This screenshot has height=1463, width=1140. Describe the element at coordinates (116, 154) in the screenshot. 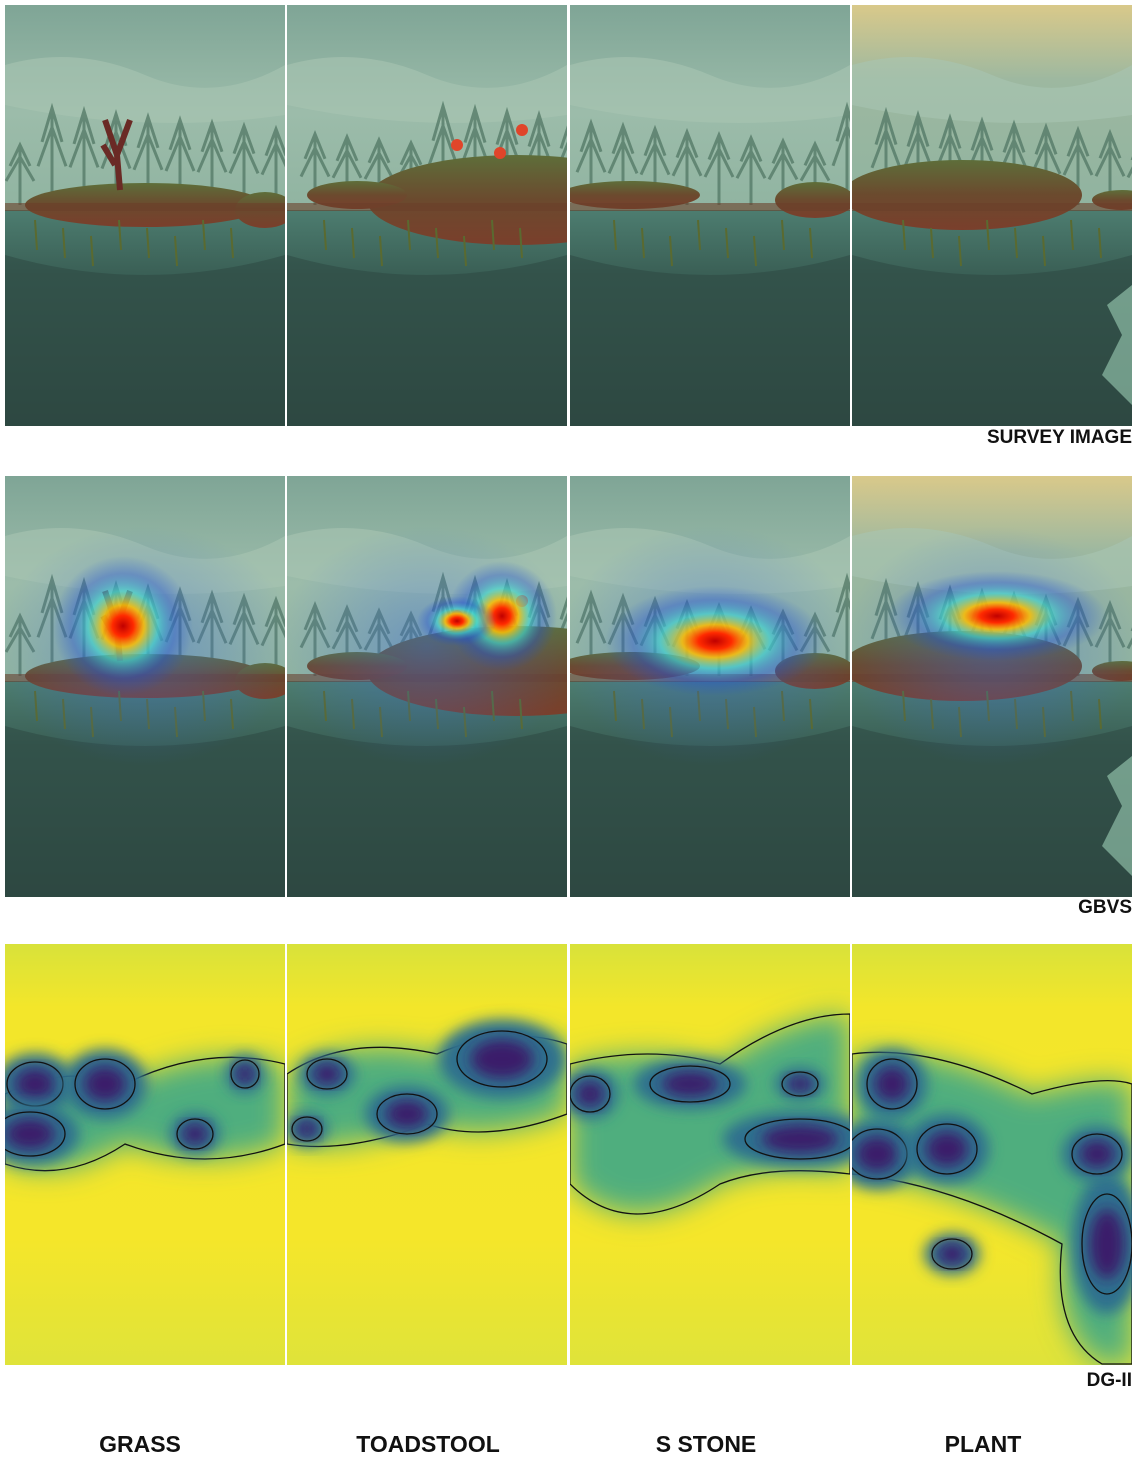

I see `dead-tree` at that location.